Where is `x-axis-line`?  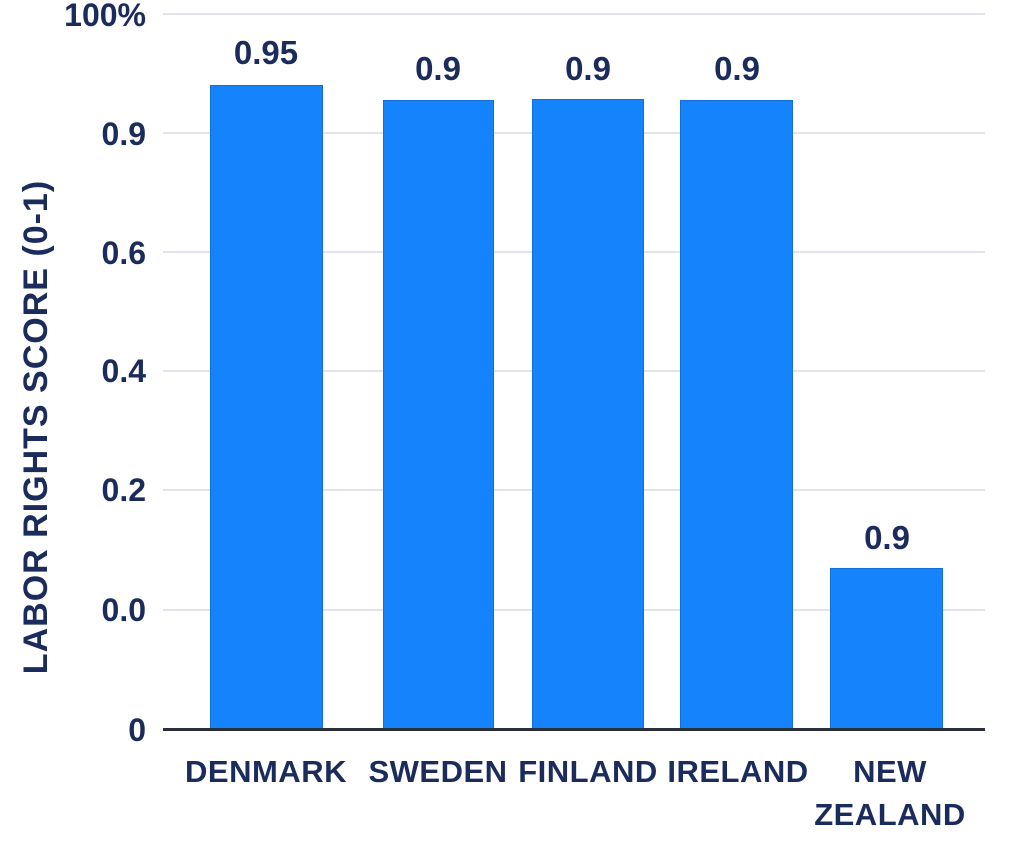
x-axis-line is located at coordinates (574, 729).